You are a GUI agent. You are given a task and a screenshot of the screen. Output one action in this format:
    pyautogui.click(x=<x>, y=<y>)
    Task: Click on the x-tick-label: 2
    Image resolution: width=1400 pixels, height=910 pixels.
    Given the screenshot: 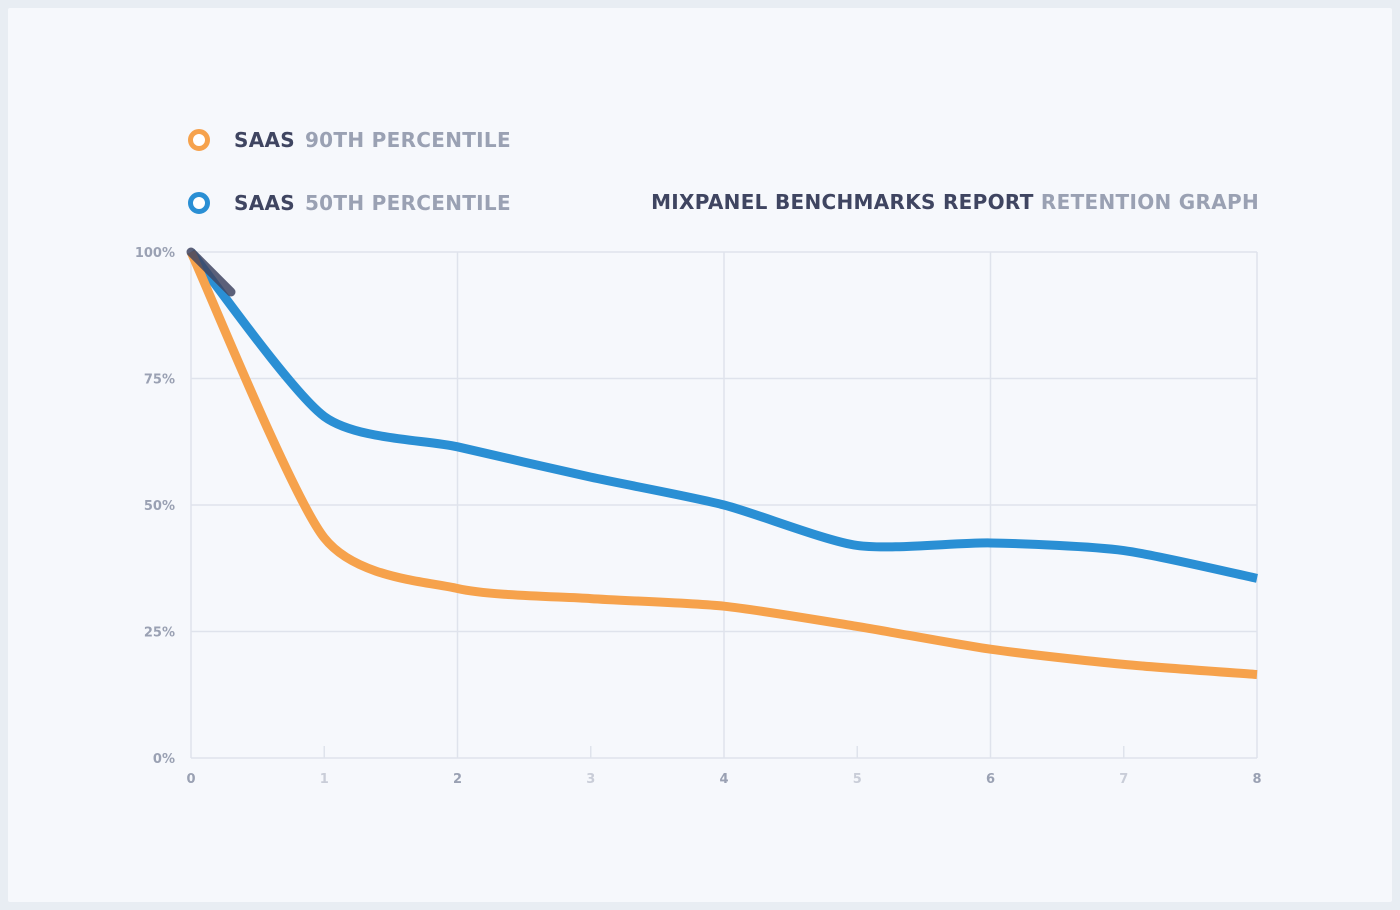 What is the action you would take?
    pyautogui.click(x=457, y=779)
    